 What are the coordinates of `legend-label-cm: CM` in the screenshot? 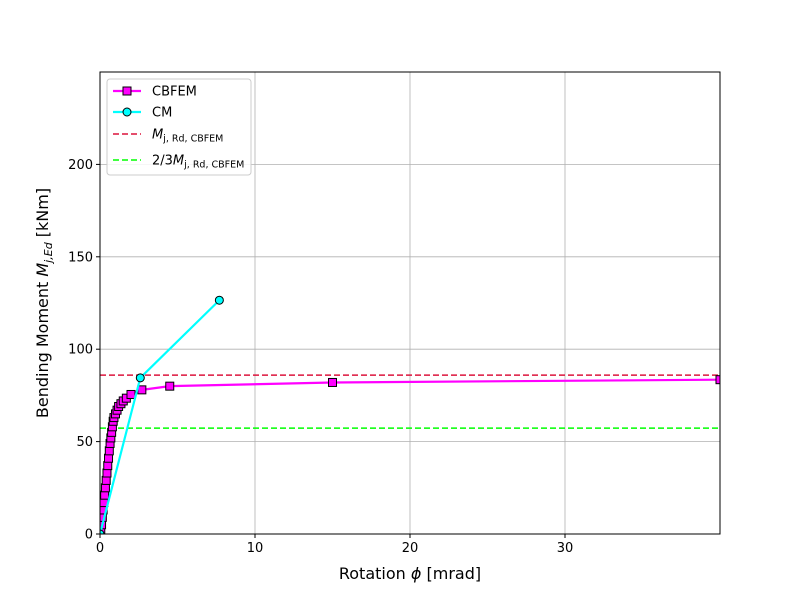 It's located at (162, 113).